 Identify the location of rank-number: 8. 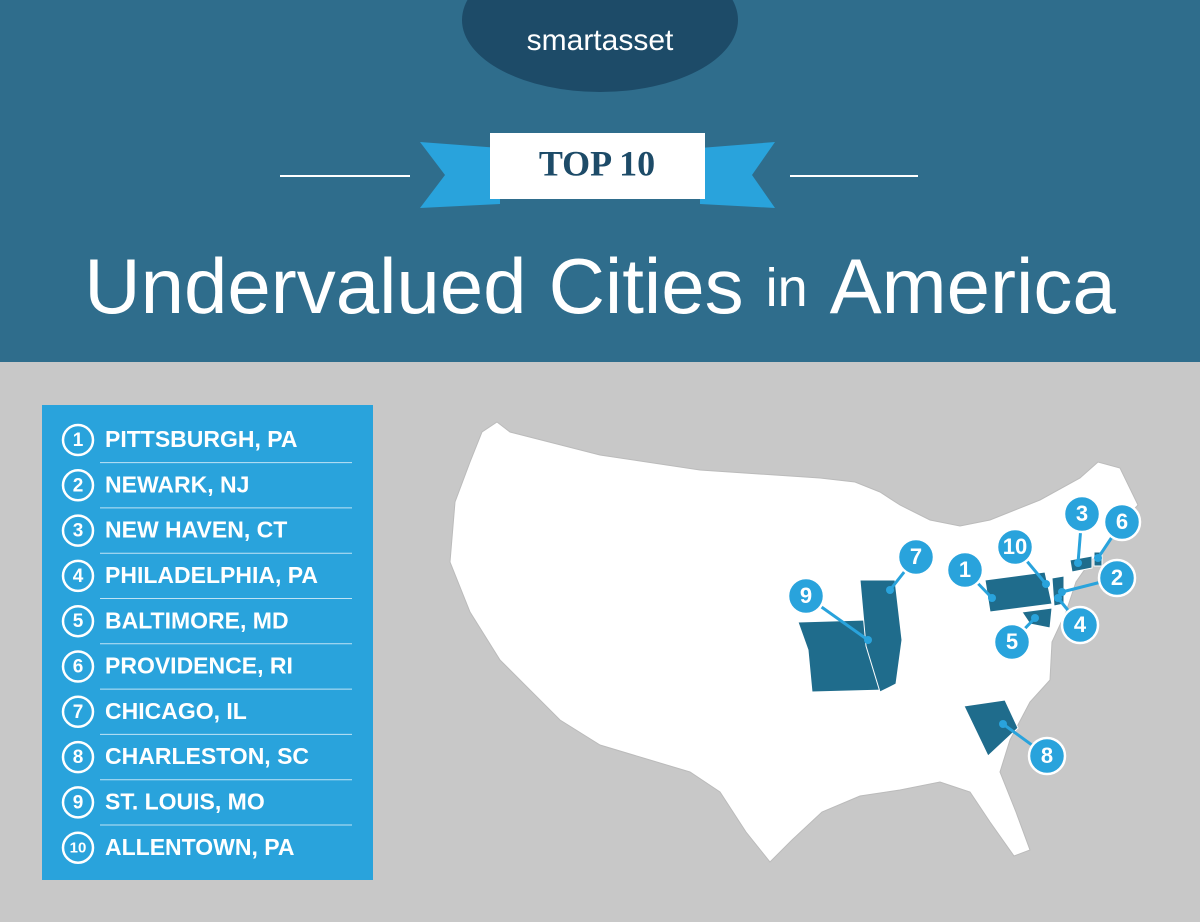
(78, 757).